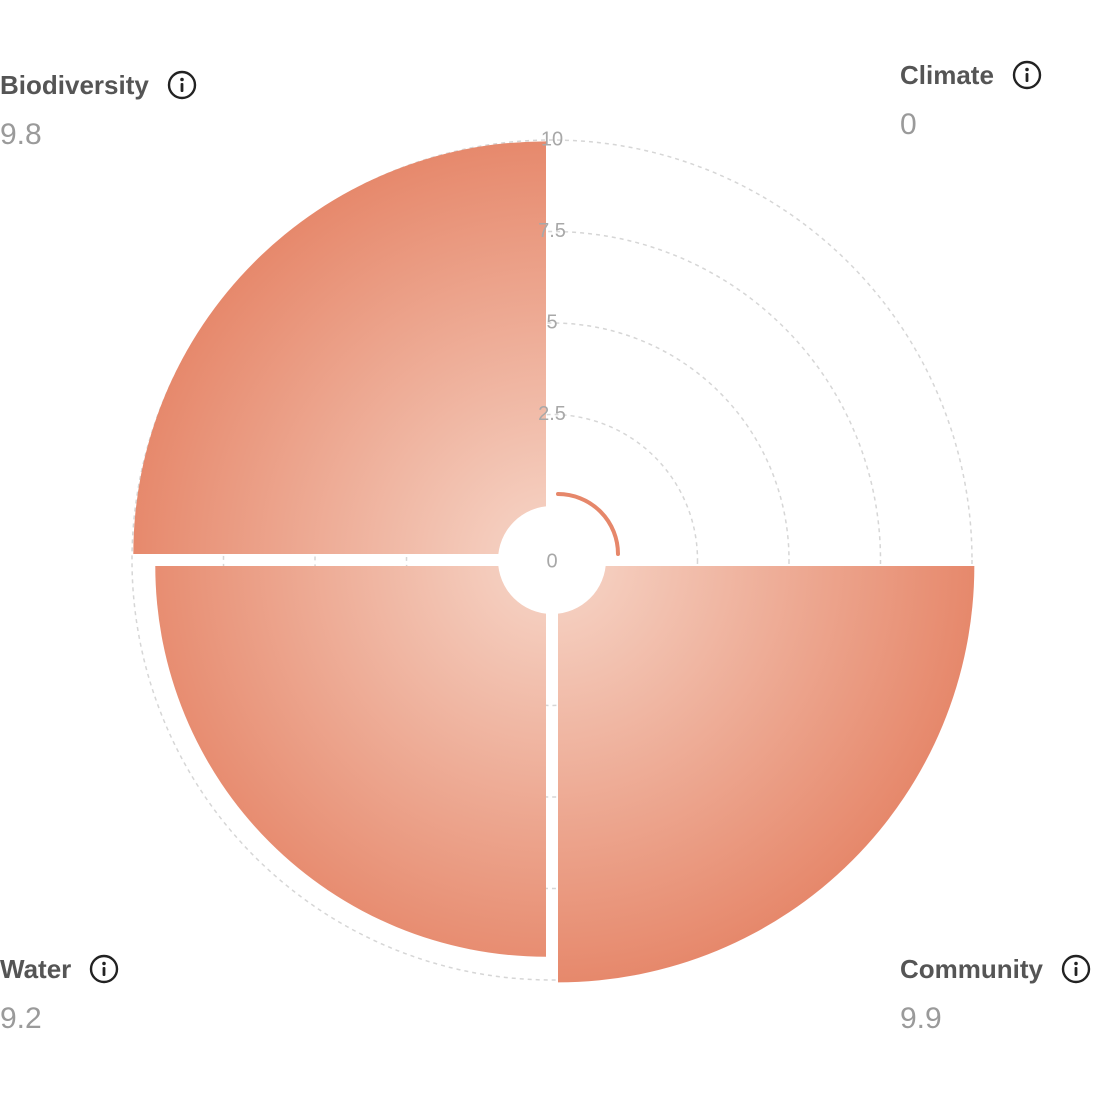 This screenshot has height=1108, width=1108. I want to click on segment-community, so click(766, 774).